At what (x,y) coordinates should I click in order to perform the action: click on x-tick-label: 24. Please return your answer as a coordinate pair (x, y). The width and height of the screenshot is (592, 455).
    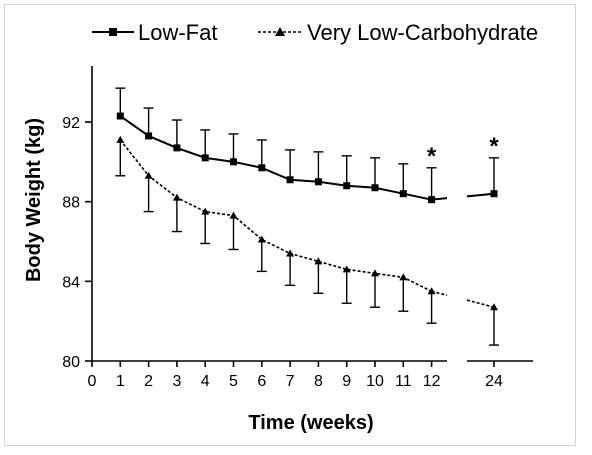
    Looking at the image, I should click on (494, 381).